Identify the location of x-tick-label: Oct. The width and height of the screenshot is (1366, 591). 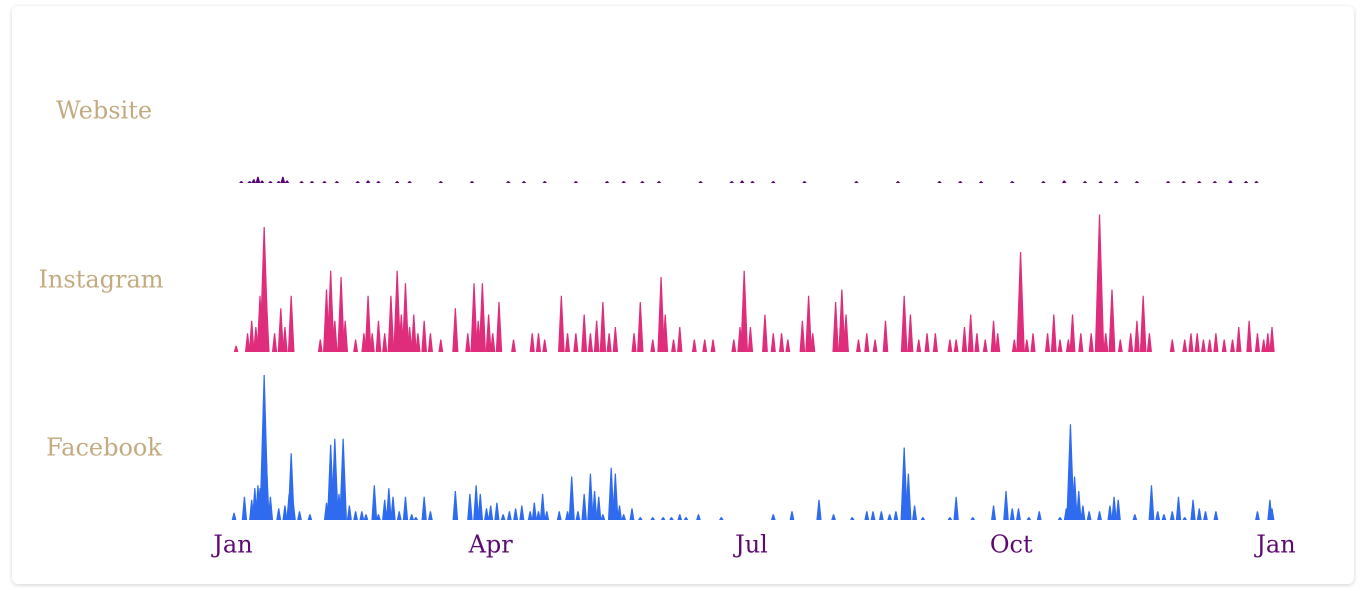
(1011, 545).